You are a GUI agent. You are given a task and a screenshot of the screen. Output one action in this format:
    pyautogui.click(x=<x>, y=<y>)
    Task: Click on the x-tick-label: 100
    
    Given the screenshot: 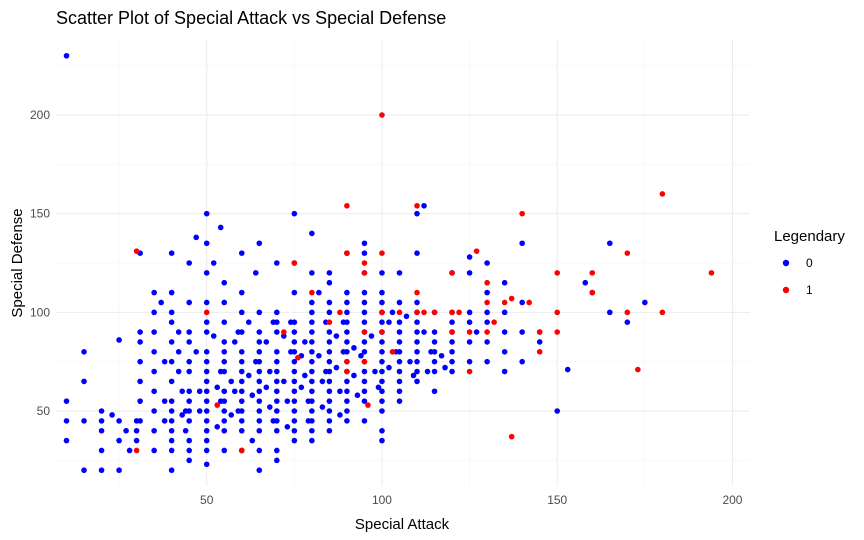 What is the action you would take?
    pyautogui.click(x=382, y=500)
    